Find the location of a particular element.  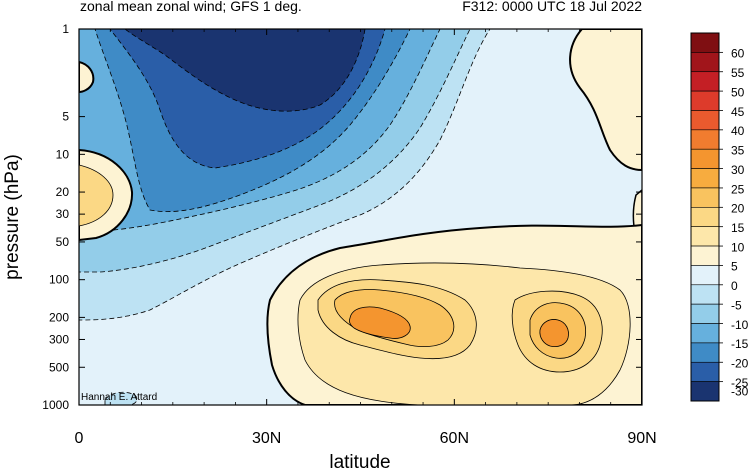

colorbar-label: -30 is located at coordinates (740, 391).